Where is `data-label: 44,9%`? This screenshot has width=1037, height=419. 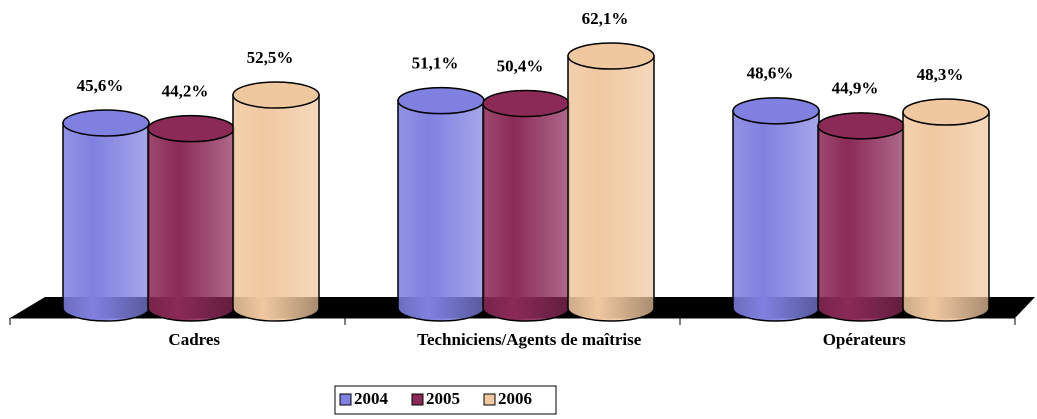
data-label: 44,9% is located at coordinates (855, 88).